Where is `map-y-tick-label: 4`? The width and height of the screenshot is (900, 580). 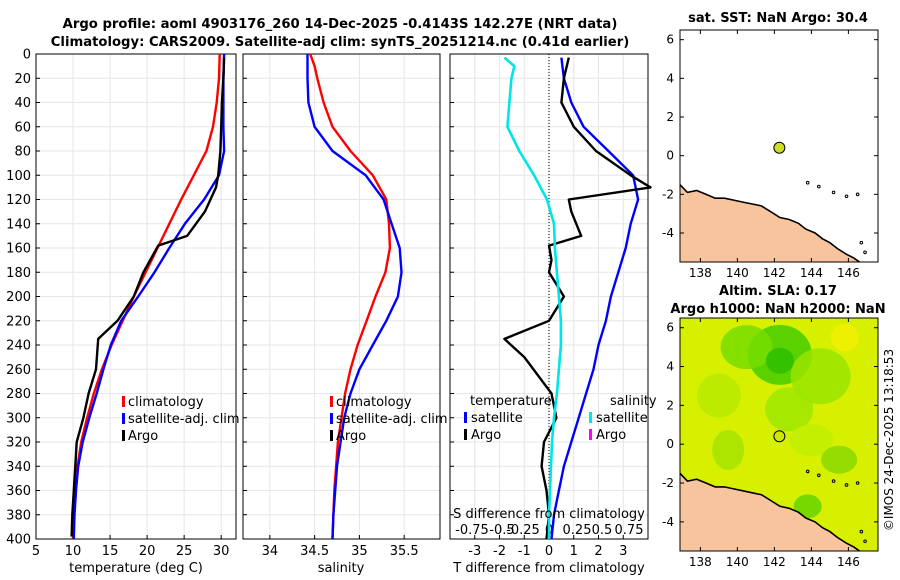 map-y-tick-label: 4 is located at coordinates (670, 78).